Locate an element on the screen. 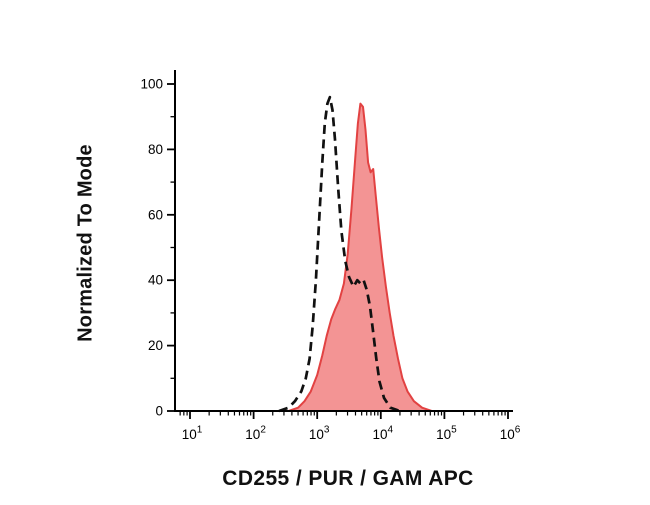 The width and height of the screenshot is (650, 505). x-tick-label: 10⁴ is located at coordinates (383, 434).